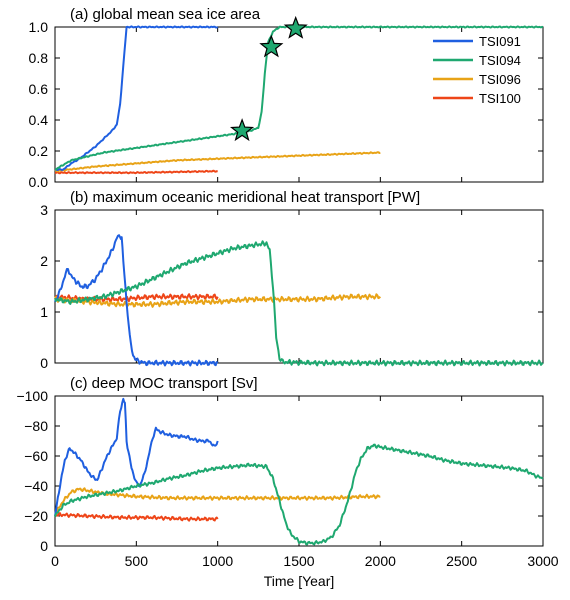  What do you see at coordinates (137, 561) in the screenshot?
I see `x-tick-label: 500` at bounding box center [137, 561].